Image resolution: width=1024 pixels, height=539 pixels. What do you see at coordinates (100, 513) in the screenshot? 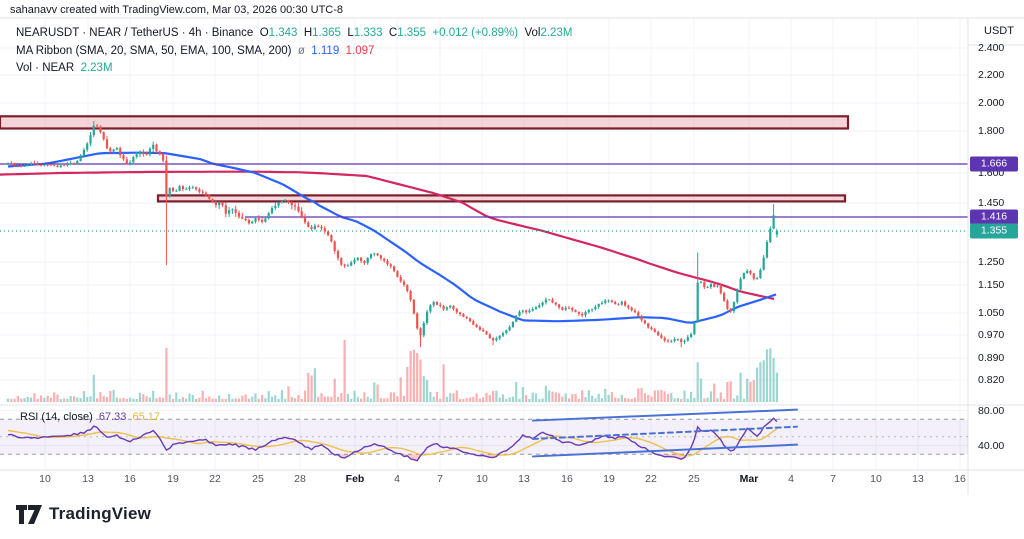
I see `tradingview-logo-text: TradingView` at bounding box center [100, 513].